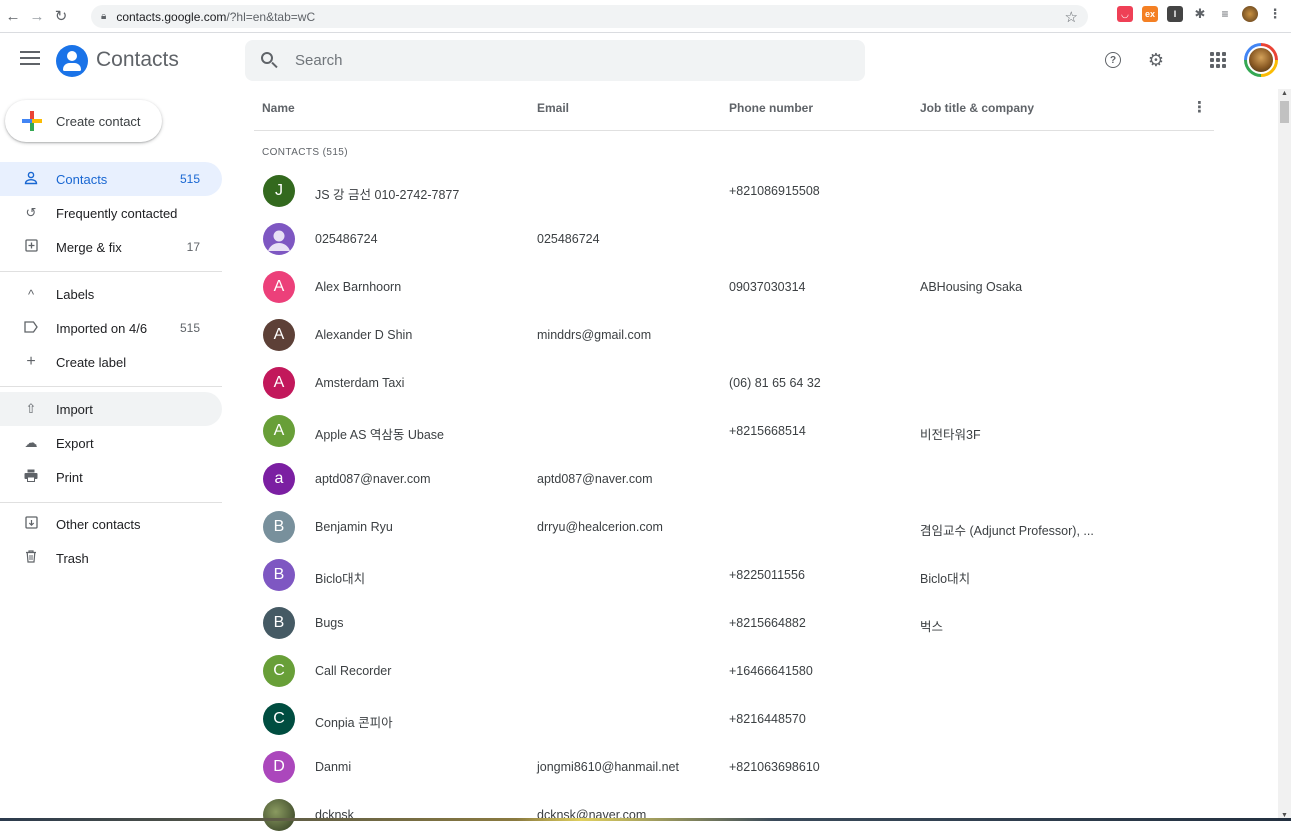 Image resolution: width=1291 pixels, height=839 pixels. What do you see at coordinates (734, 815) in the screenshot?
I see `contact-row: dcknsk dcknsk@naver.com` at bounding box center [734, 815].